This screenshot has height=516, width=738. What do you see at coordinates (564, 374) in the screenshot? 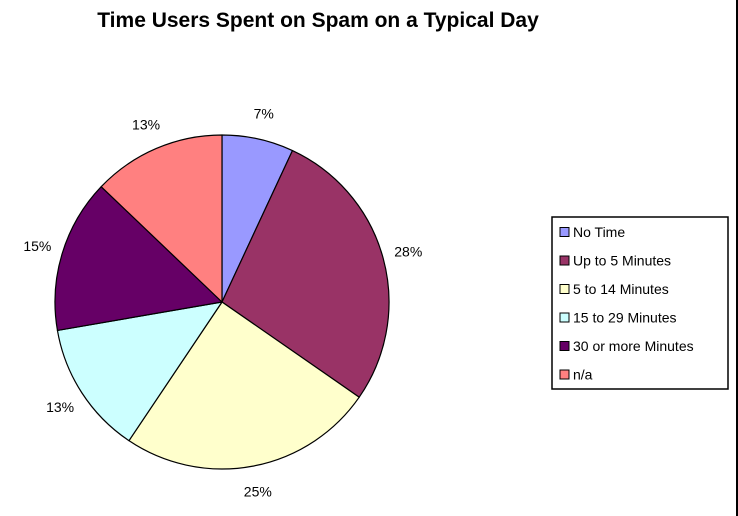
I see `legend-swatch-n-a` at bounding box center [564, 374].